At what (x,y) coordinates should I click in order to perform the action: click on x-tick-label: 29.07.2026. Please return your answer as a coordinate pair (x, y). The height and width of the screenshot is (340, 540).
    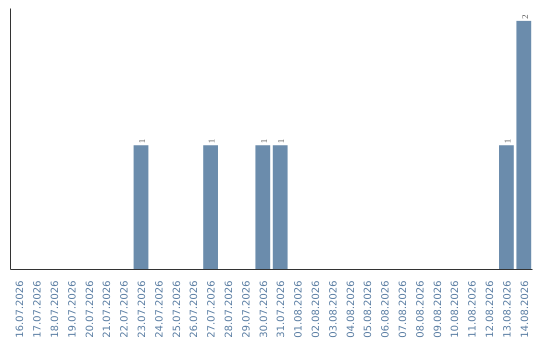
    Looking at the image, I should click on (246, 309).